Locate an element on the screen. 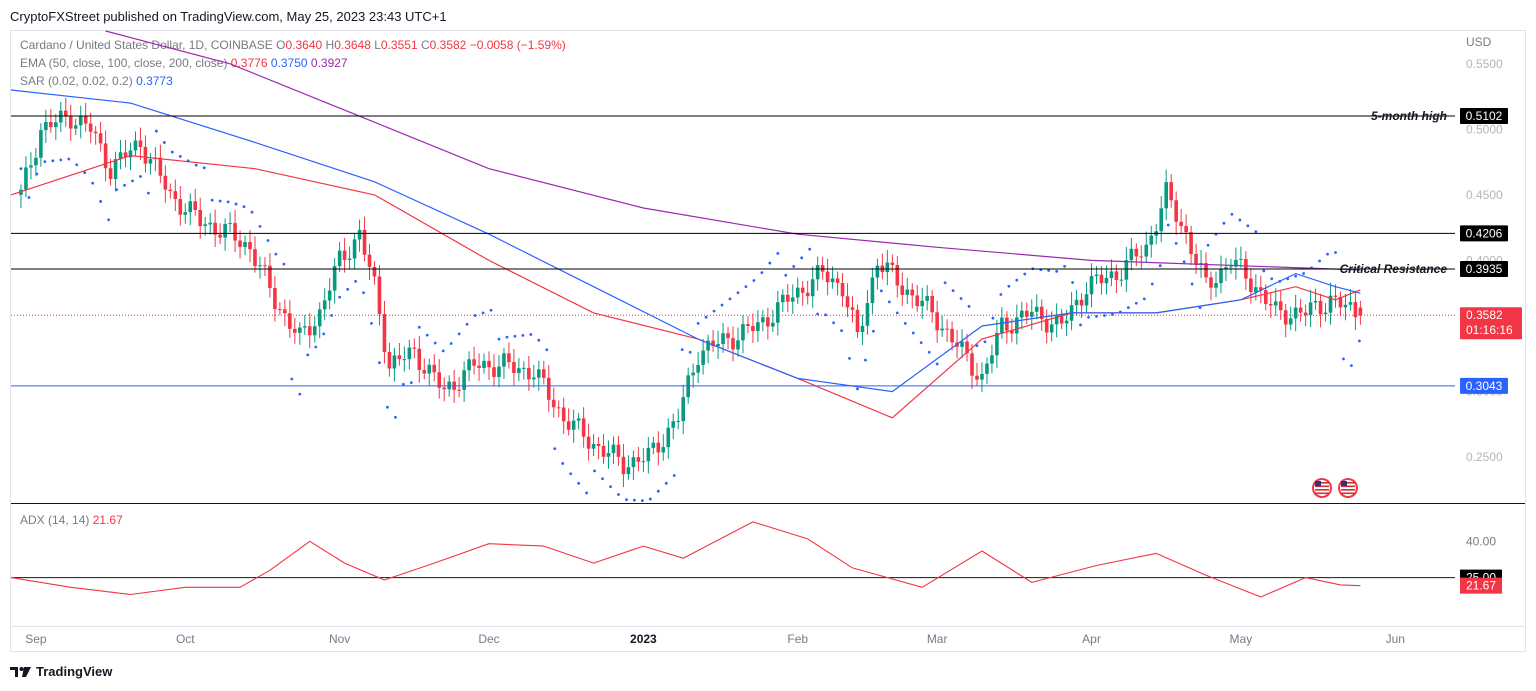 This screenshot has width=1536, height=691. tradingview-logo-icon is located at coordinates (20, 671).